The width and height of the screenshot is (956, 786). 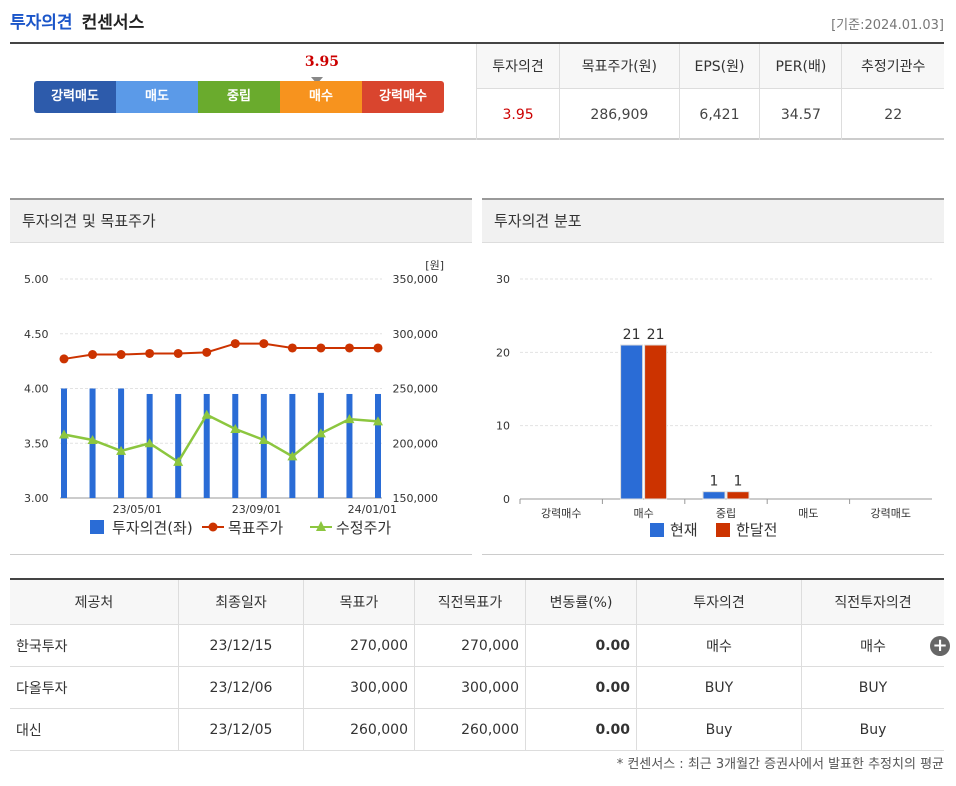 What do you see at coordinates (619, 66) in the screenshot?
I see `summary-header: 목표주가(원)` at bounding box center [619, 66].